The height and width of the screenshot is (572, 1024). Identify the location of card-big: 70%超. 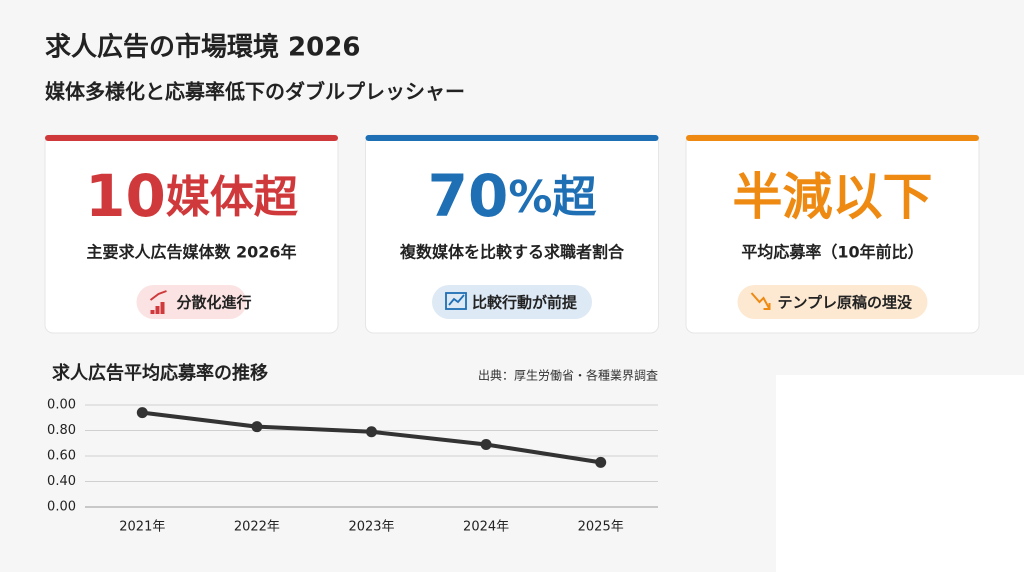
(513, 196).